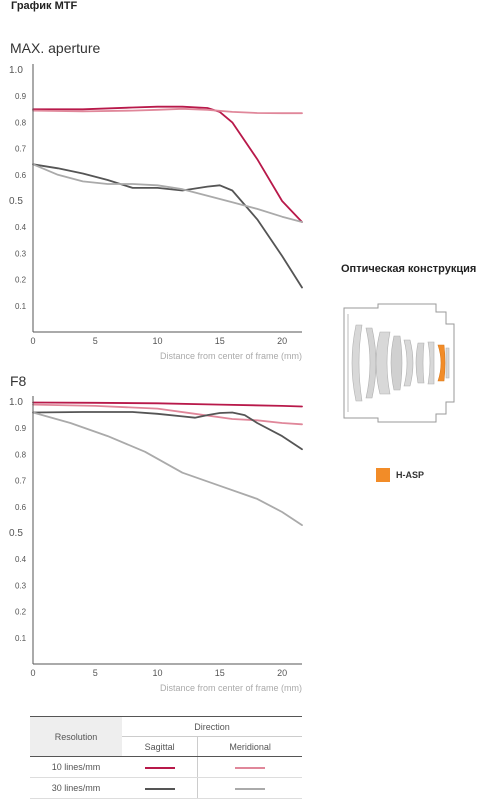 The height and width of the screenshot is (800, 499). What do you see at coordinates (409, 269) in the screenshot?
I see `optical-design-title: Оптическая конструкция` at bounding box center [409, 269].